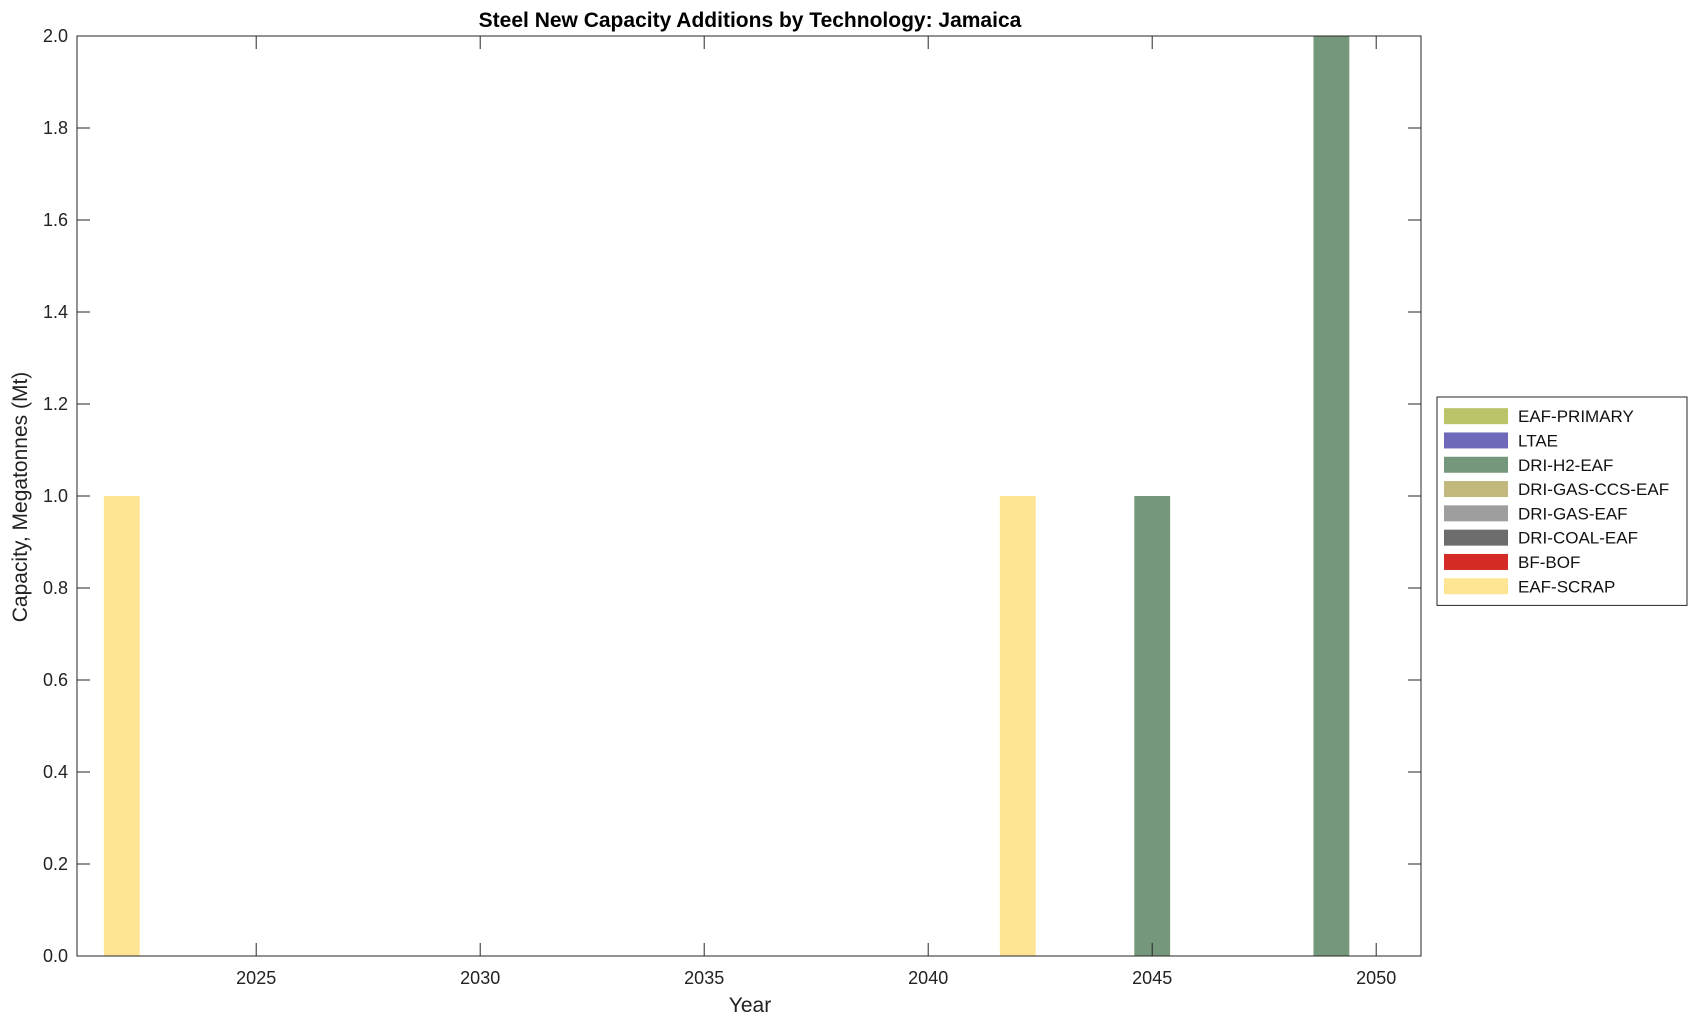 The width and height of the screenshot is (1696, 1021). Describe the element at coordinates (1476, 464) in the screenshot. I see `legend-swatch-dri-h2-eaf` at that location.